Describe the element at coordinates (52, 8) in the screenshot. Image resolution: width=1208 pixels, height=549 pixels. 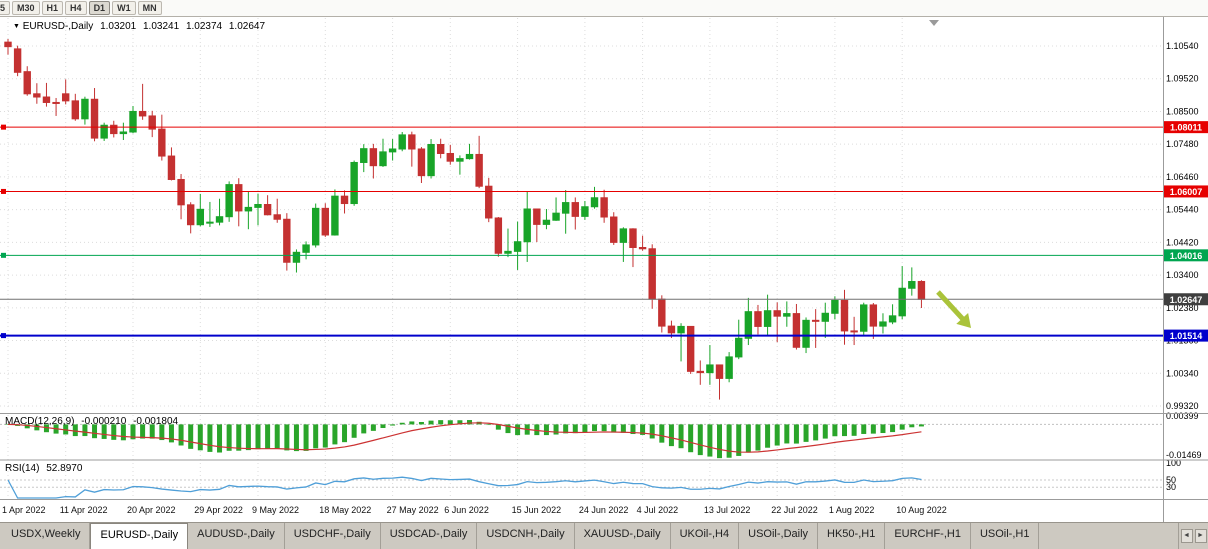
I see `timeframe-button-h1: H1` at that location.